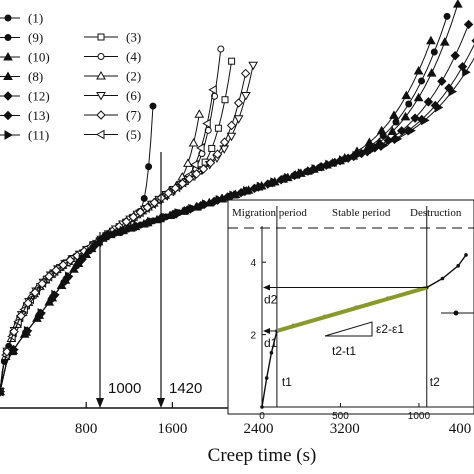  I want to click on legend-label-(1): (1), so click(35, 18).